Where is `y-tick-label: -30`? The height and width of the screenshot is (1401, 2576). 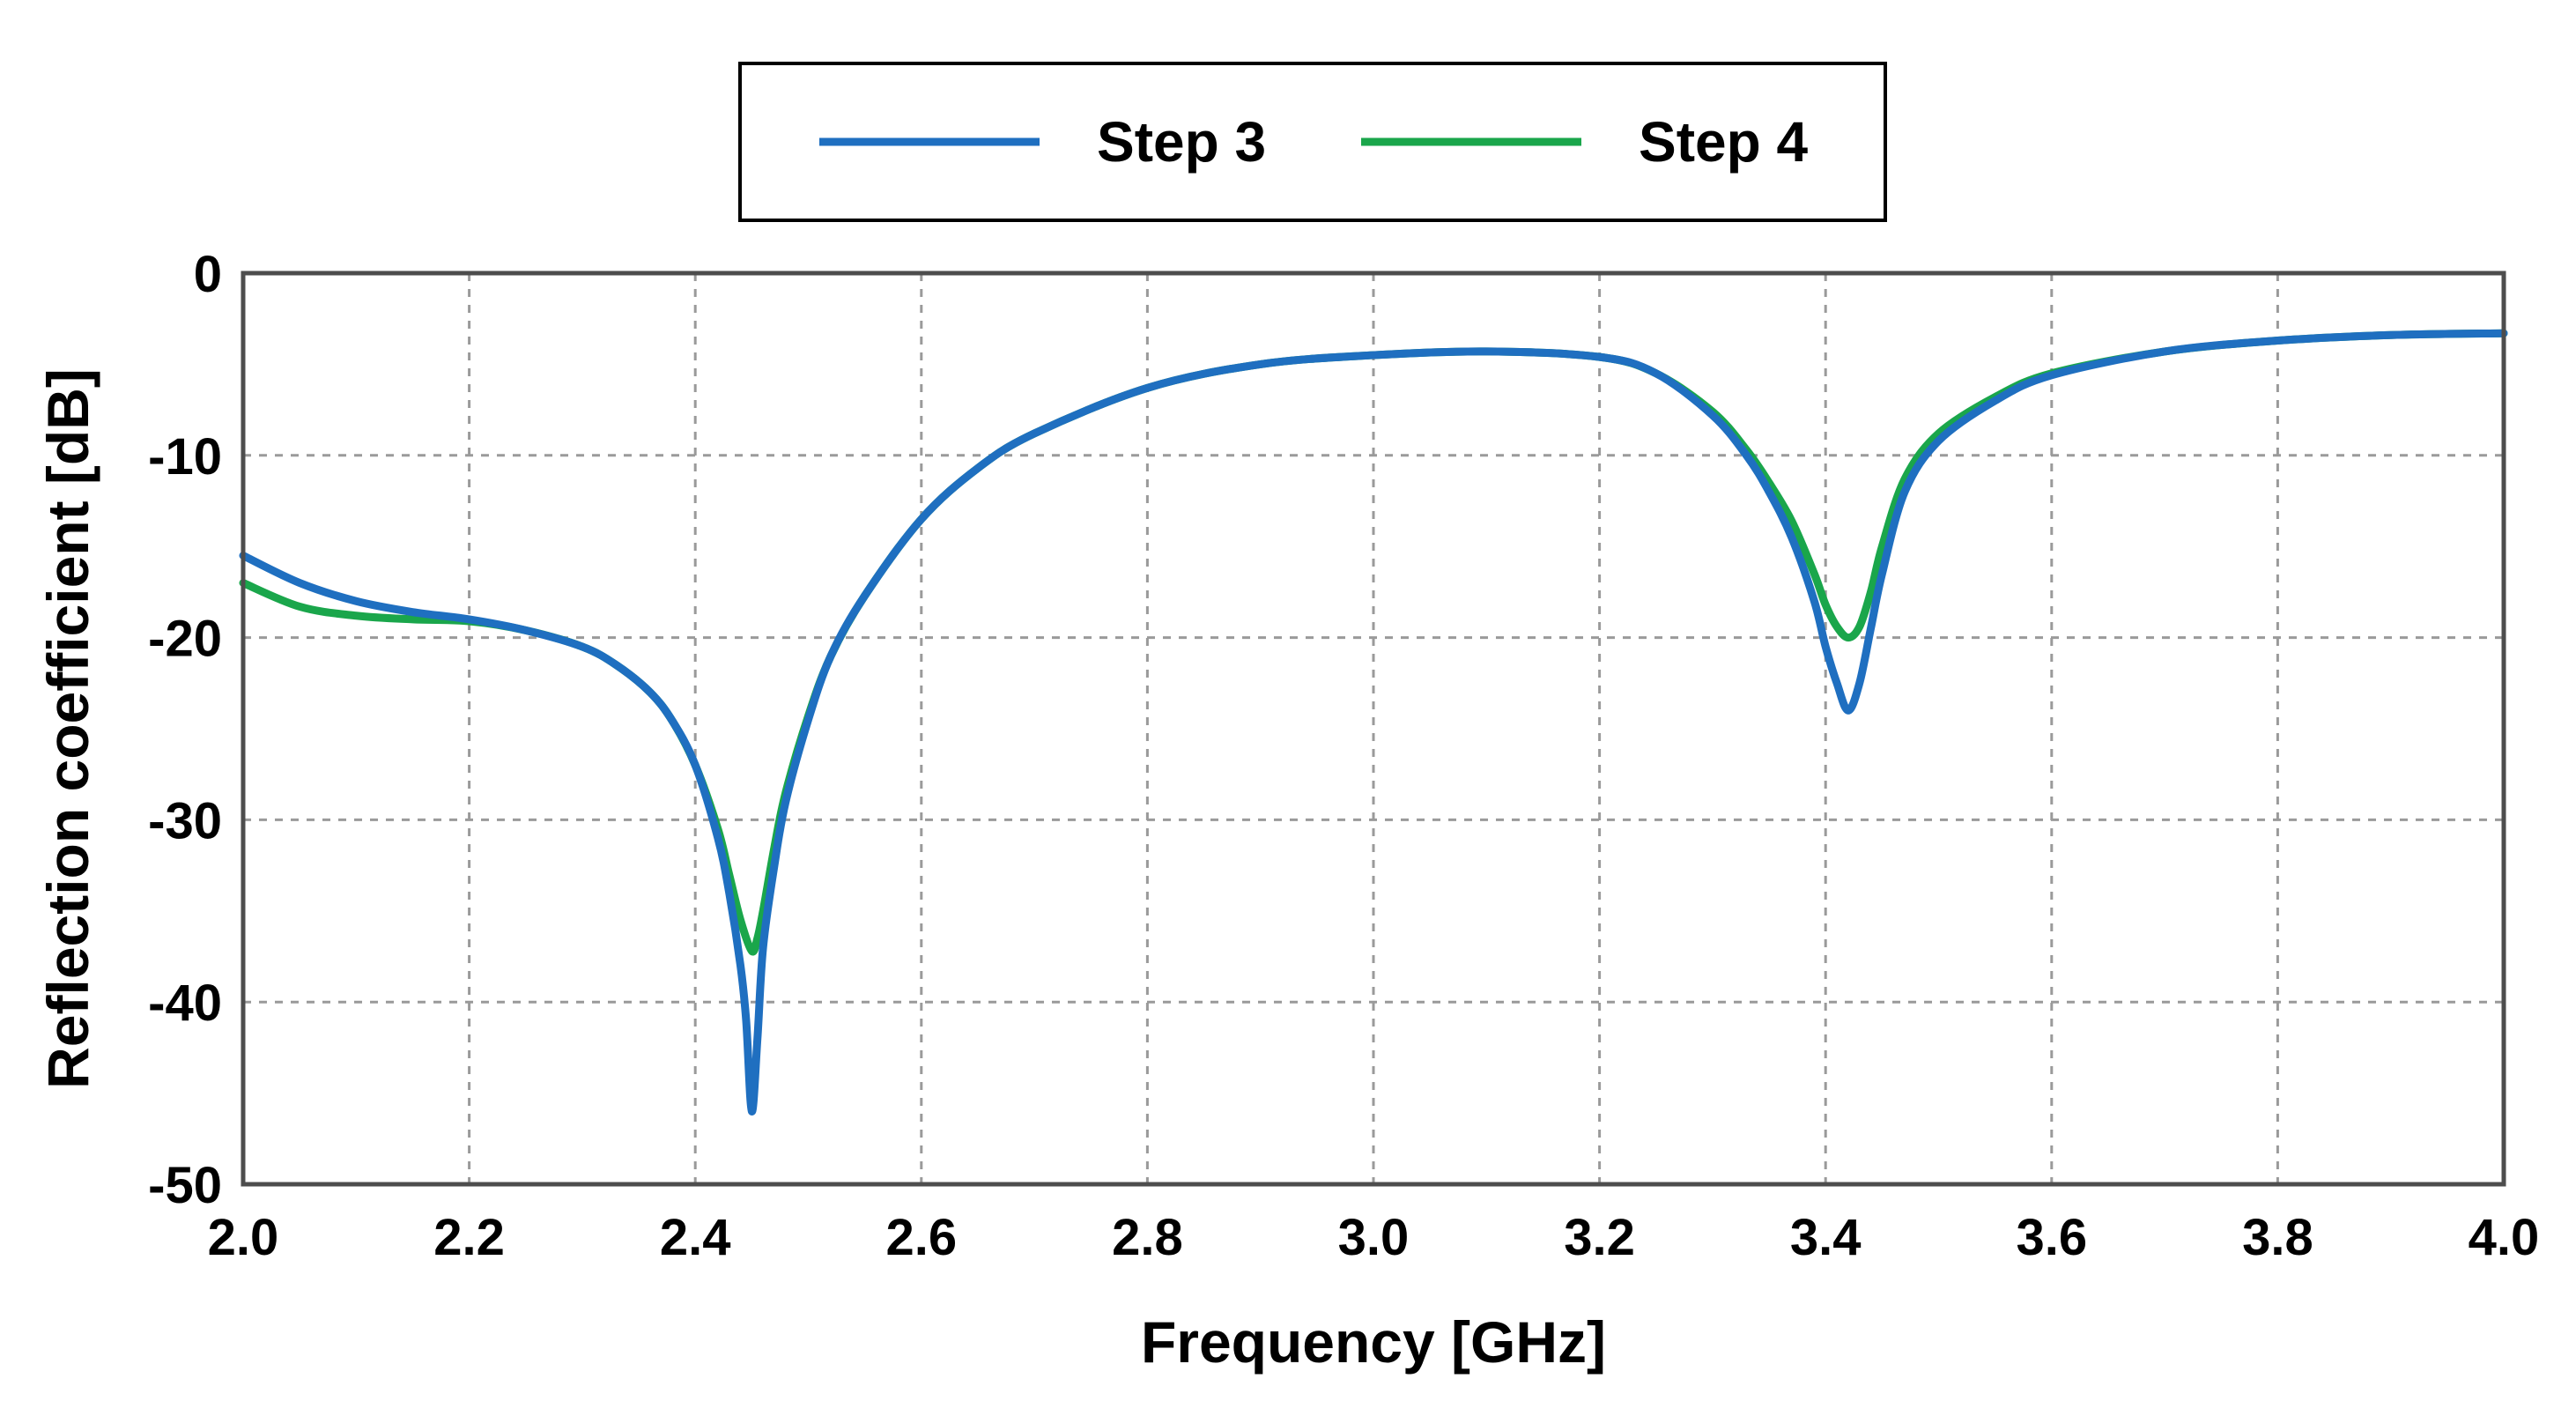
y-tick-label: -30 is located at coordinates (185, 820).